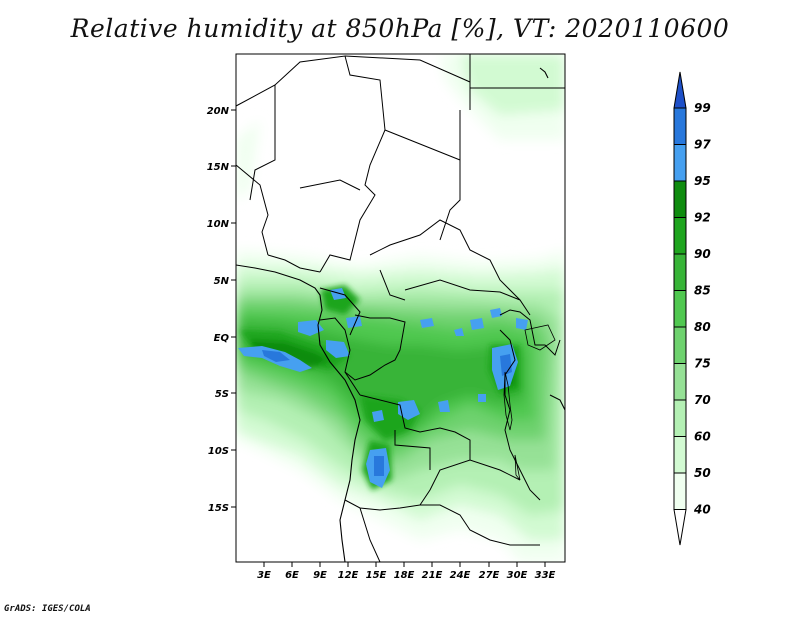  Describe the element at coordinates (702, 327) in the screenshot. I see `colorbar-label: 80` at that location.